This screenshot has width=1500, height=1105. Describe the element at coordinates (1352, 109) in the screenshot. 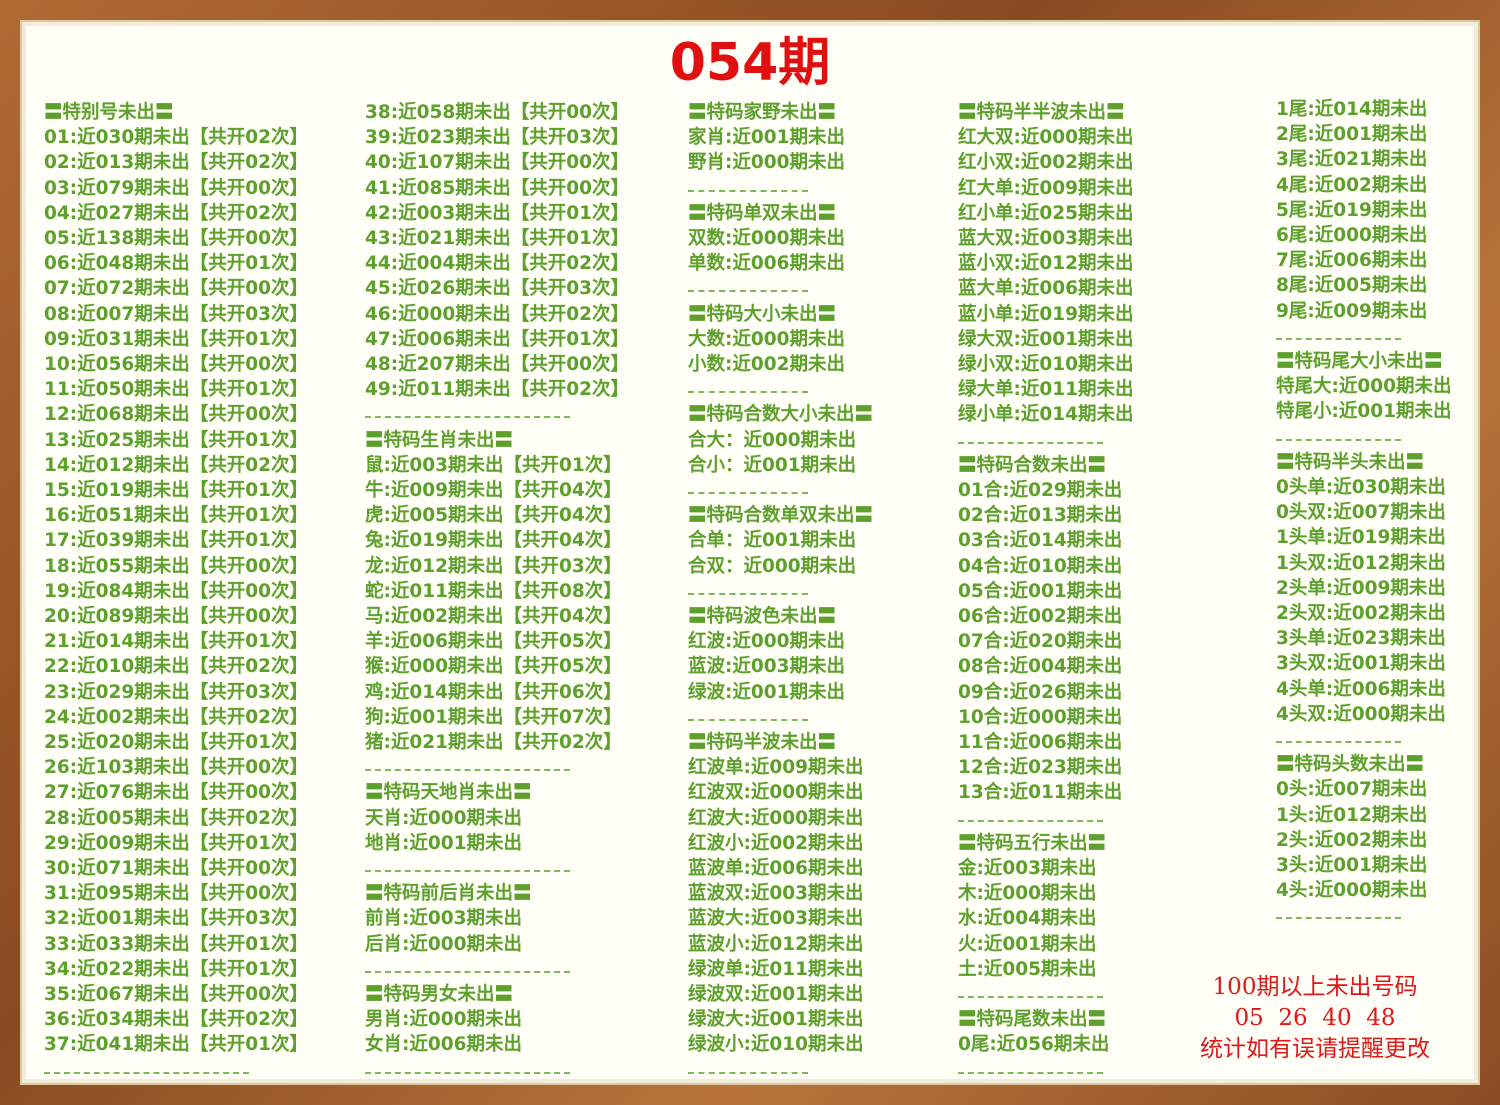

I see `stat-line: 1尾:近014期未出` at that location.